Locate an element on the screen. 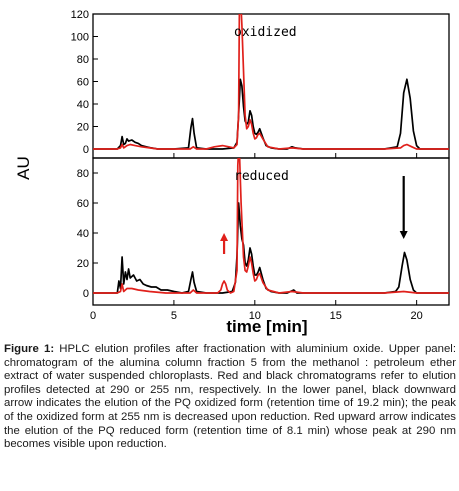  caption-label: Figure 1: is located at coordinates (29, 349).